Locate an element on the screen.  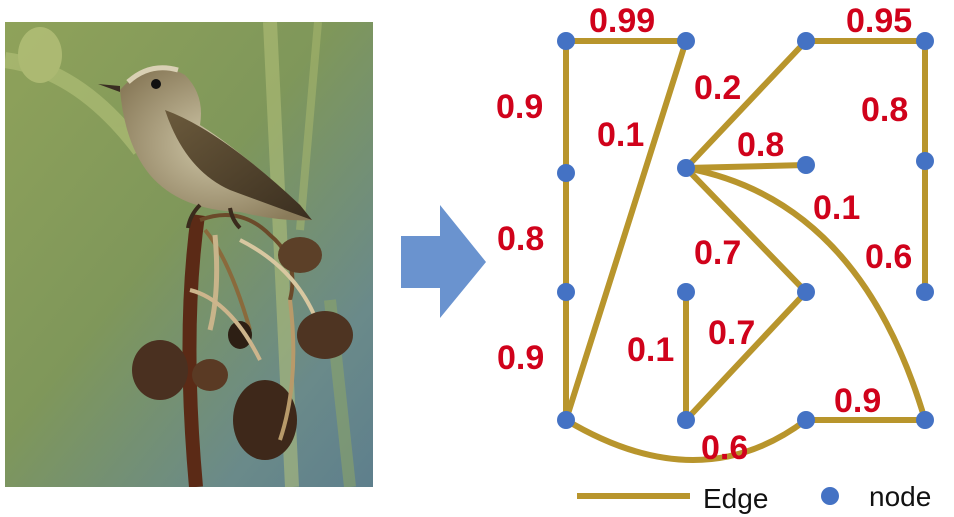
bird is located at coordinates (205, 147).